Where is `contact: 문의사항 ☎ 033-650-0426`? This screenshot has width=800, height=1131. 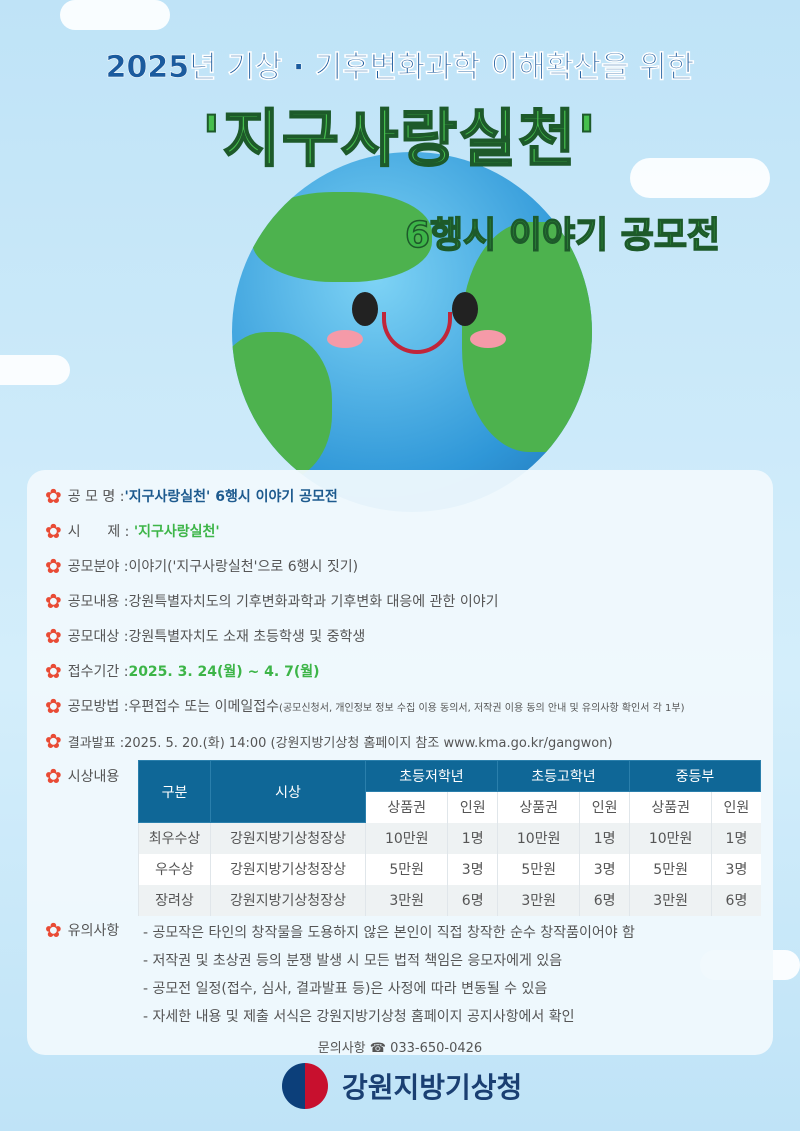 contact: 문의사항 ☎ 033-650-0426 is located at coordinates (400, 1048).